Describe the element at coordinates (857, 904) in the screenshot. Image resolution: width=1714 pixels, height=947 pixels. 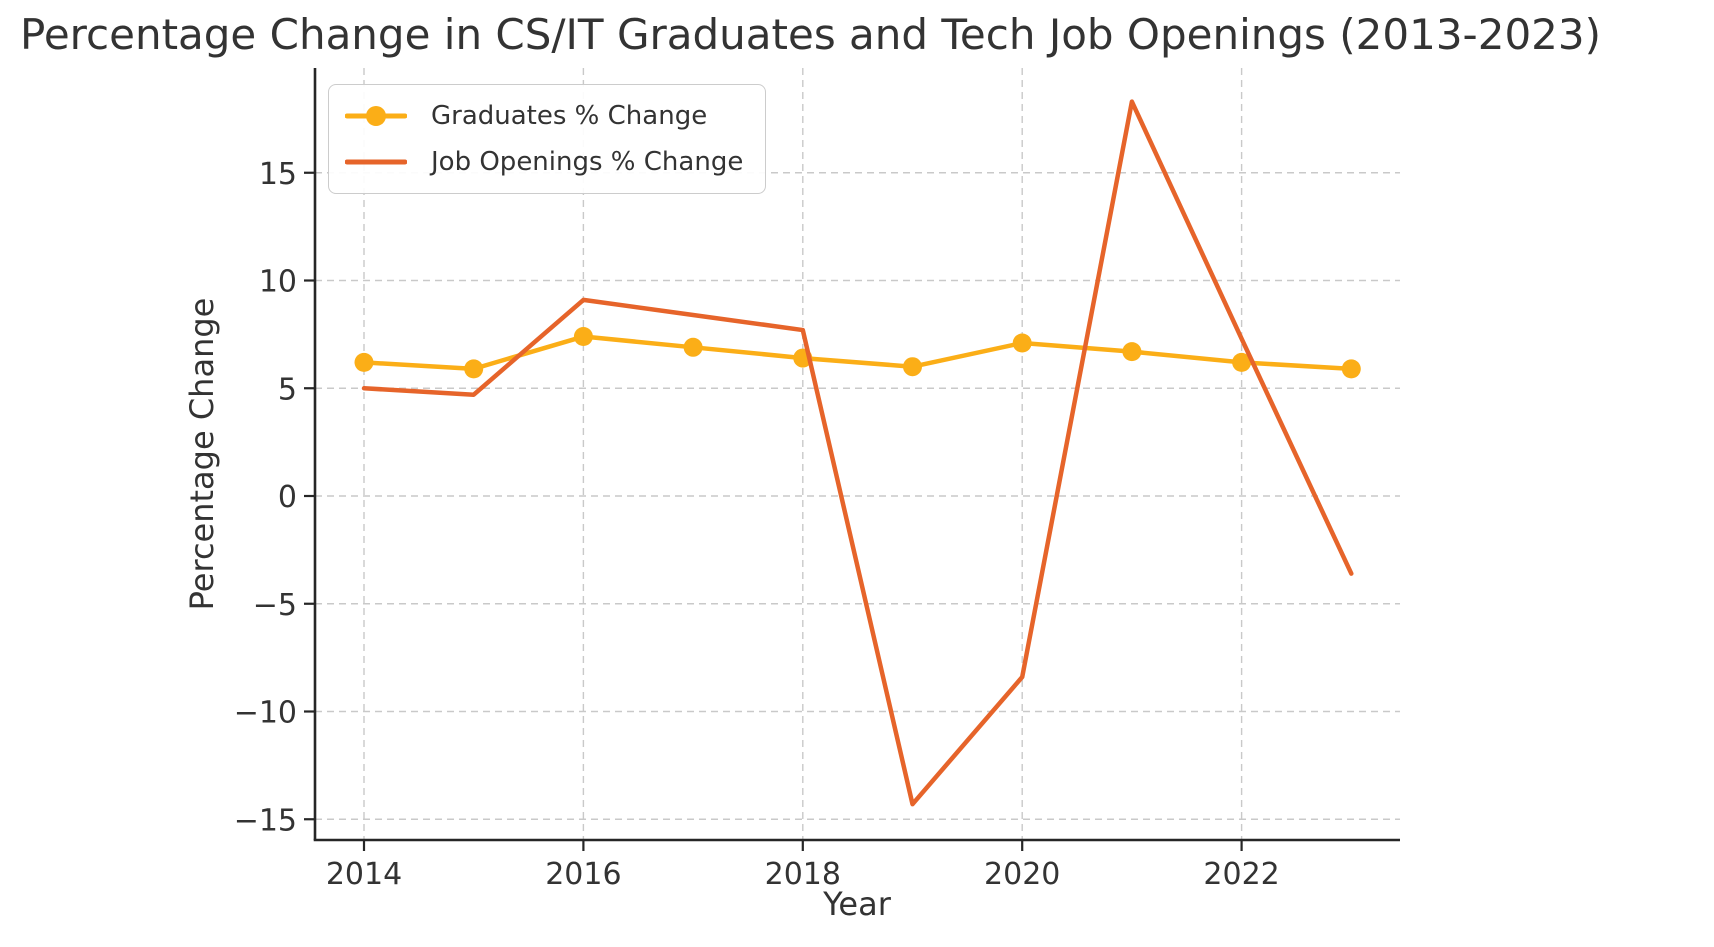
I see `x-axis-label: Year` at that location.